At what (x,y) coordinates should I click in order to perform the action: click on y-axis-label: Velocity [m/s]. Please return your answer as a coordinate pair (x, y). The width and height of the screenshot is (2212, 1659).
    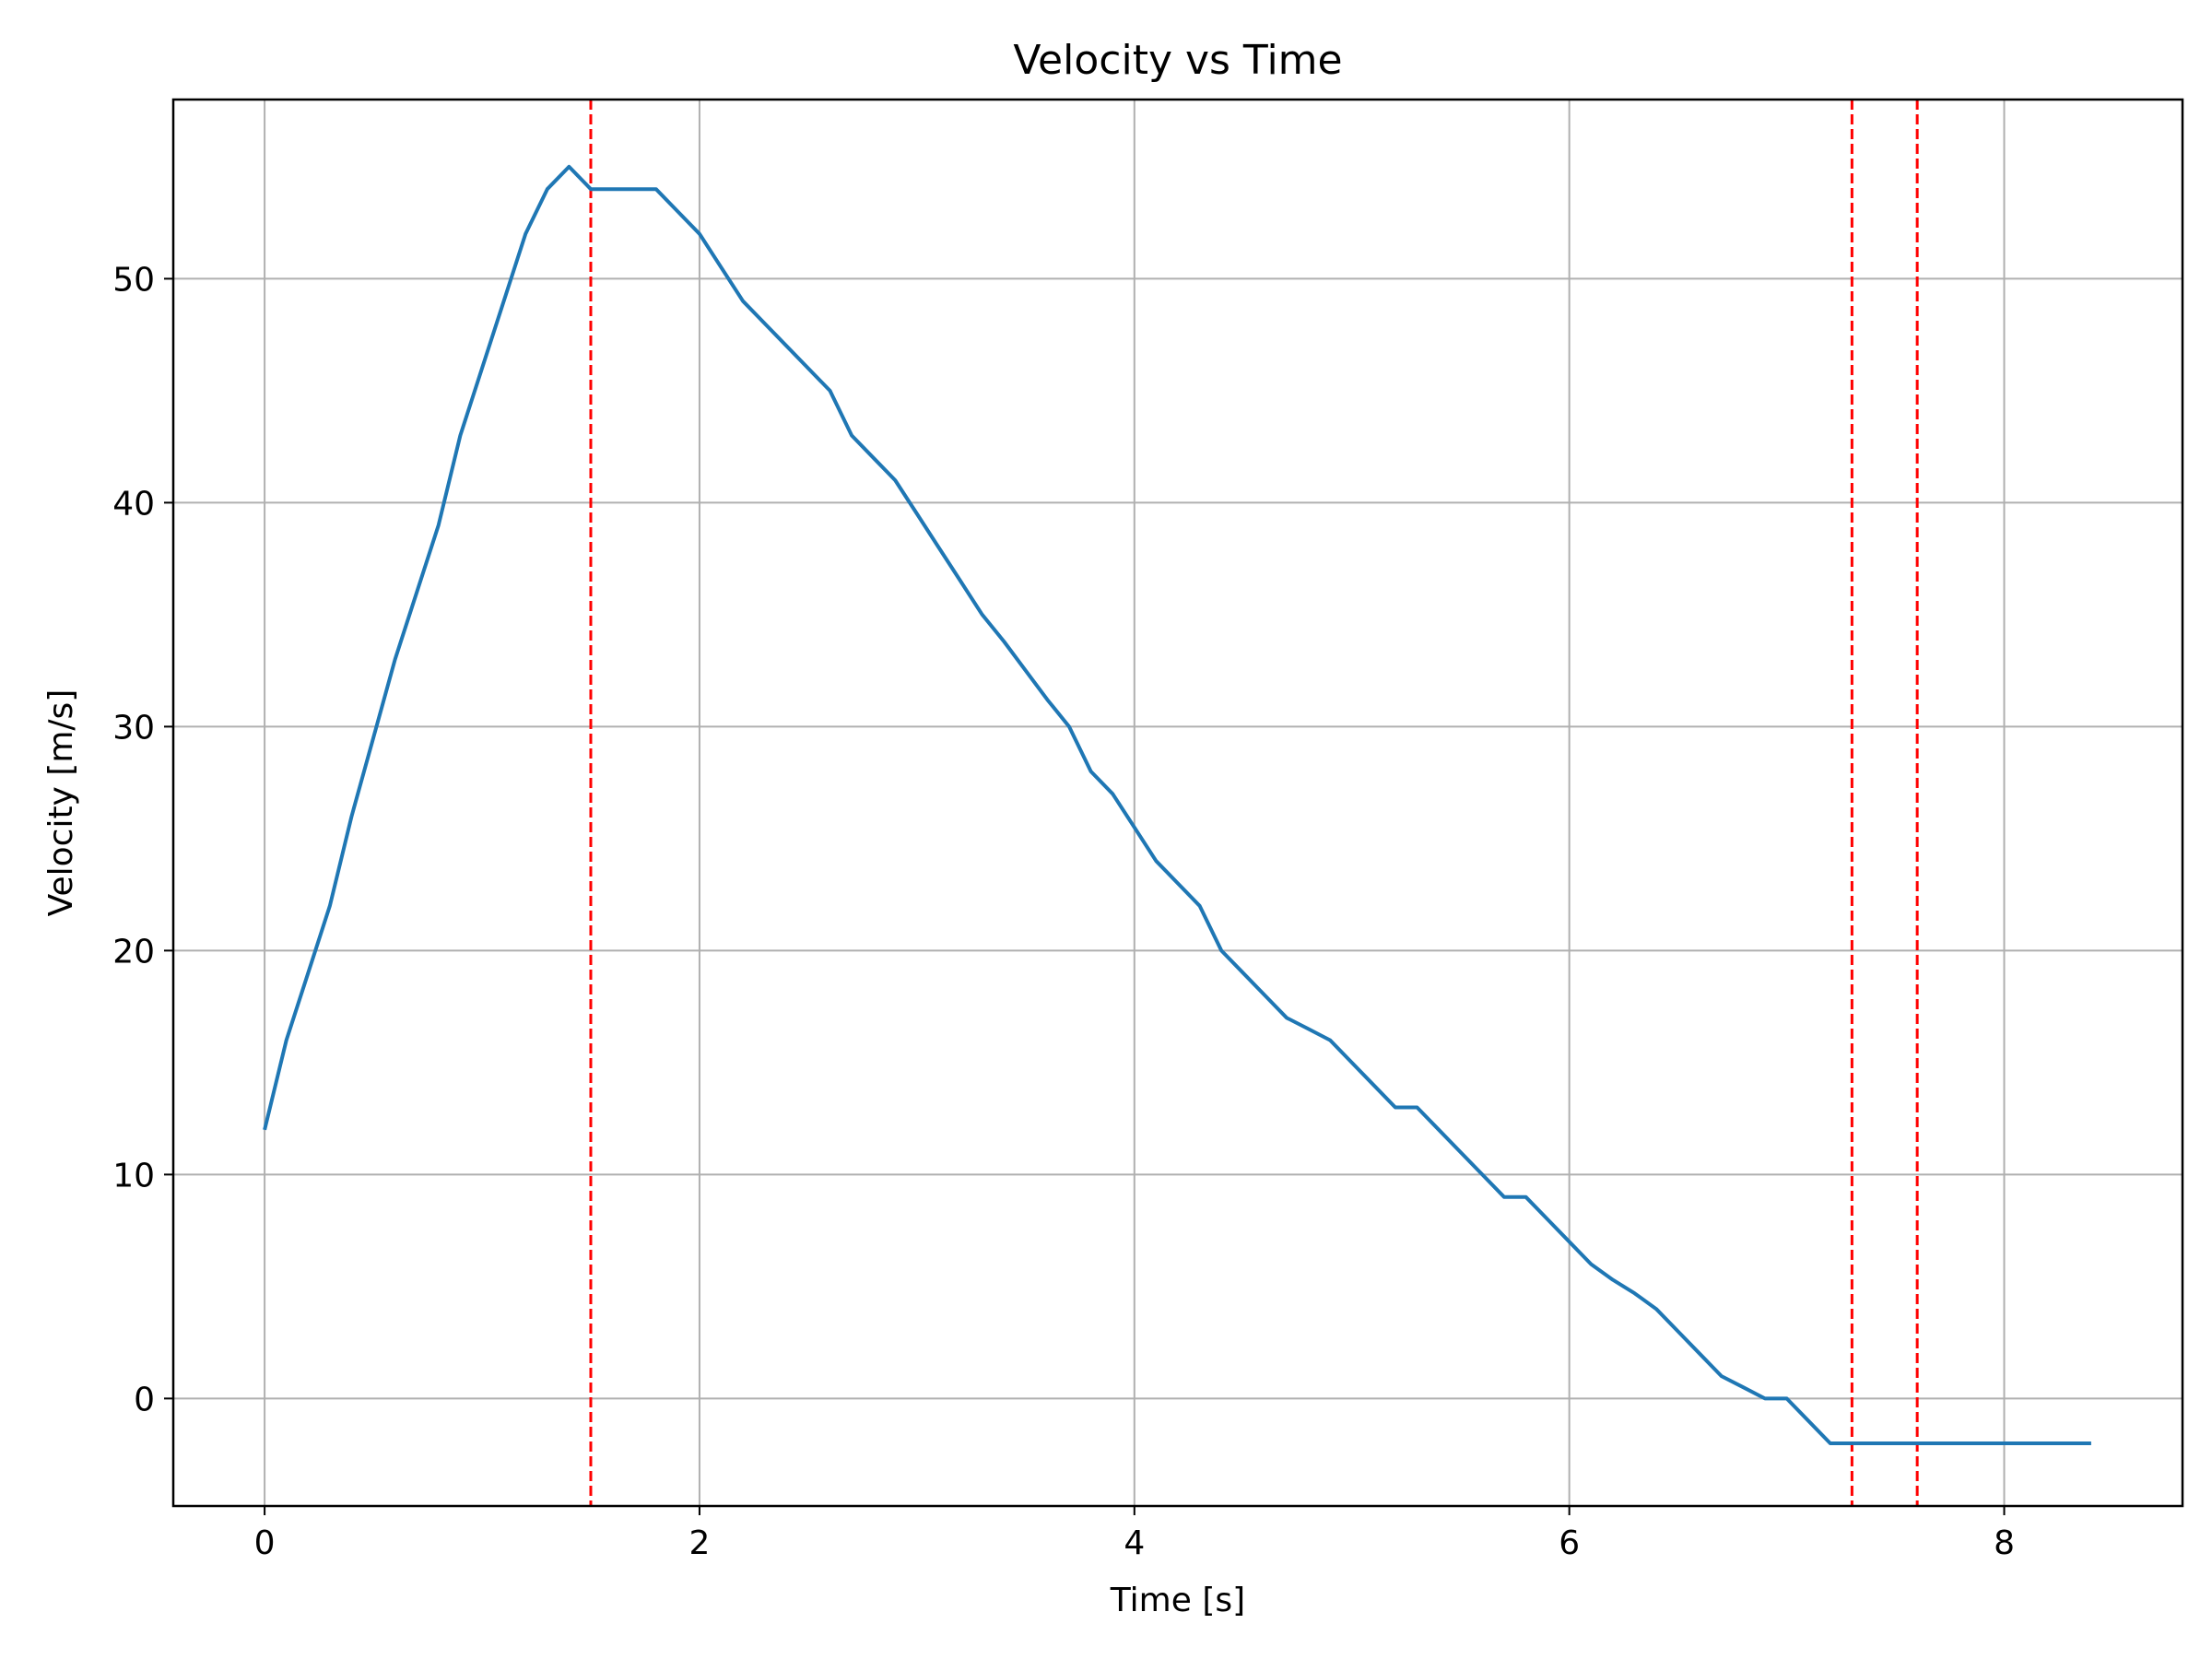
    Looking at the image, I should click on (61, 803).